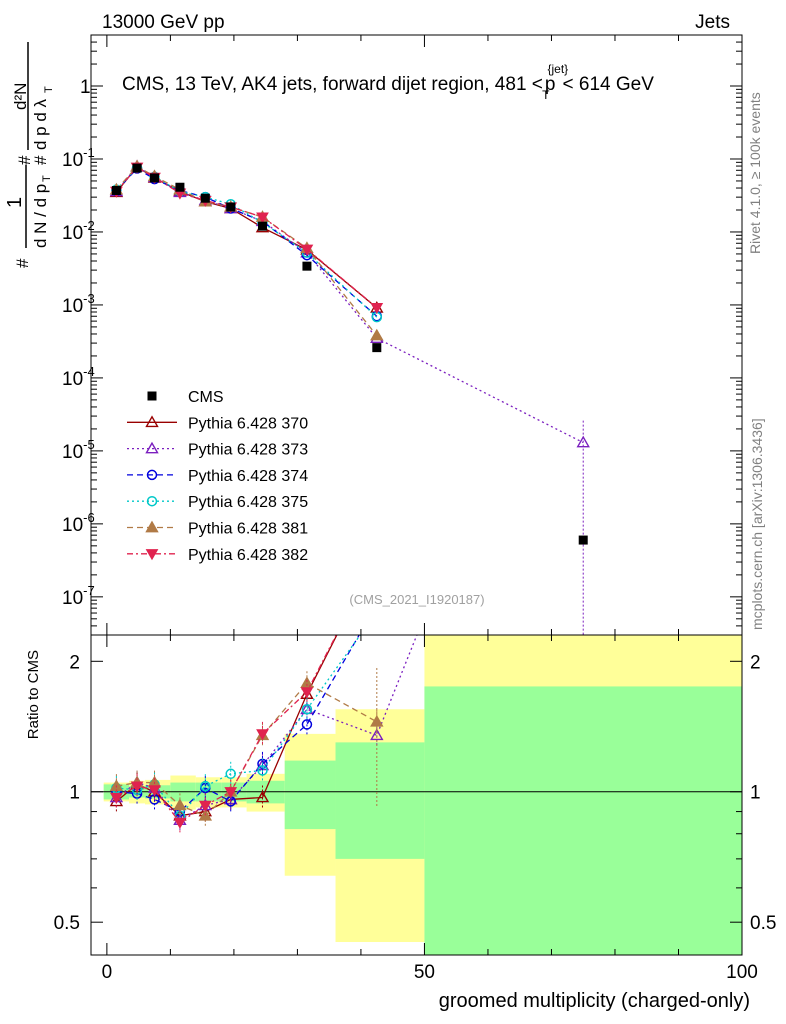  I want to click on header-left: 13000 GeV pp, so click(163, 22).